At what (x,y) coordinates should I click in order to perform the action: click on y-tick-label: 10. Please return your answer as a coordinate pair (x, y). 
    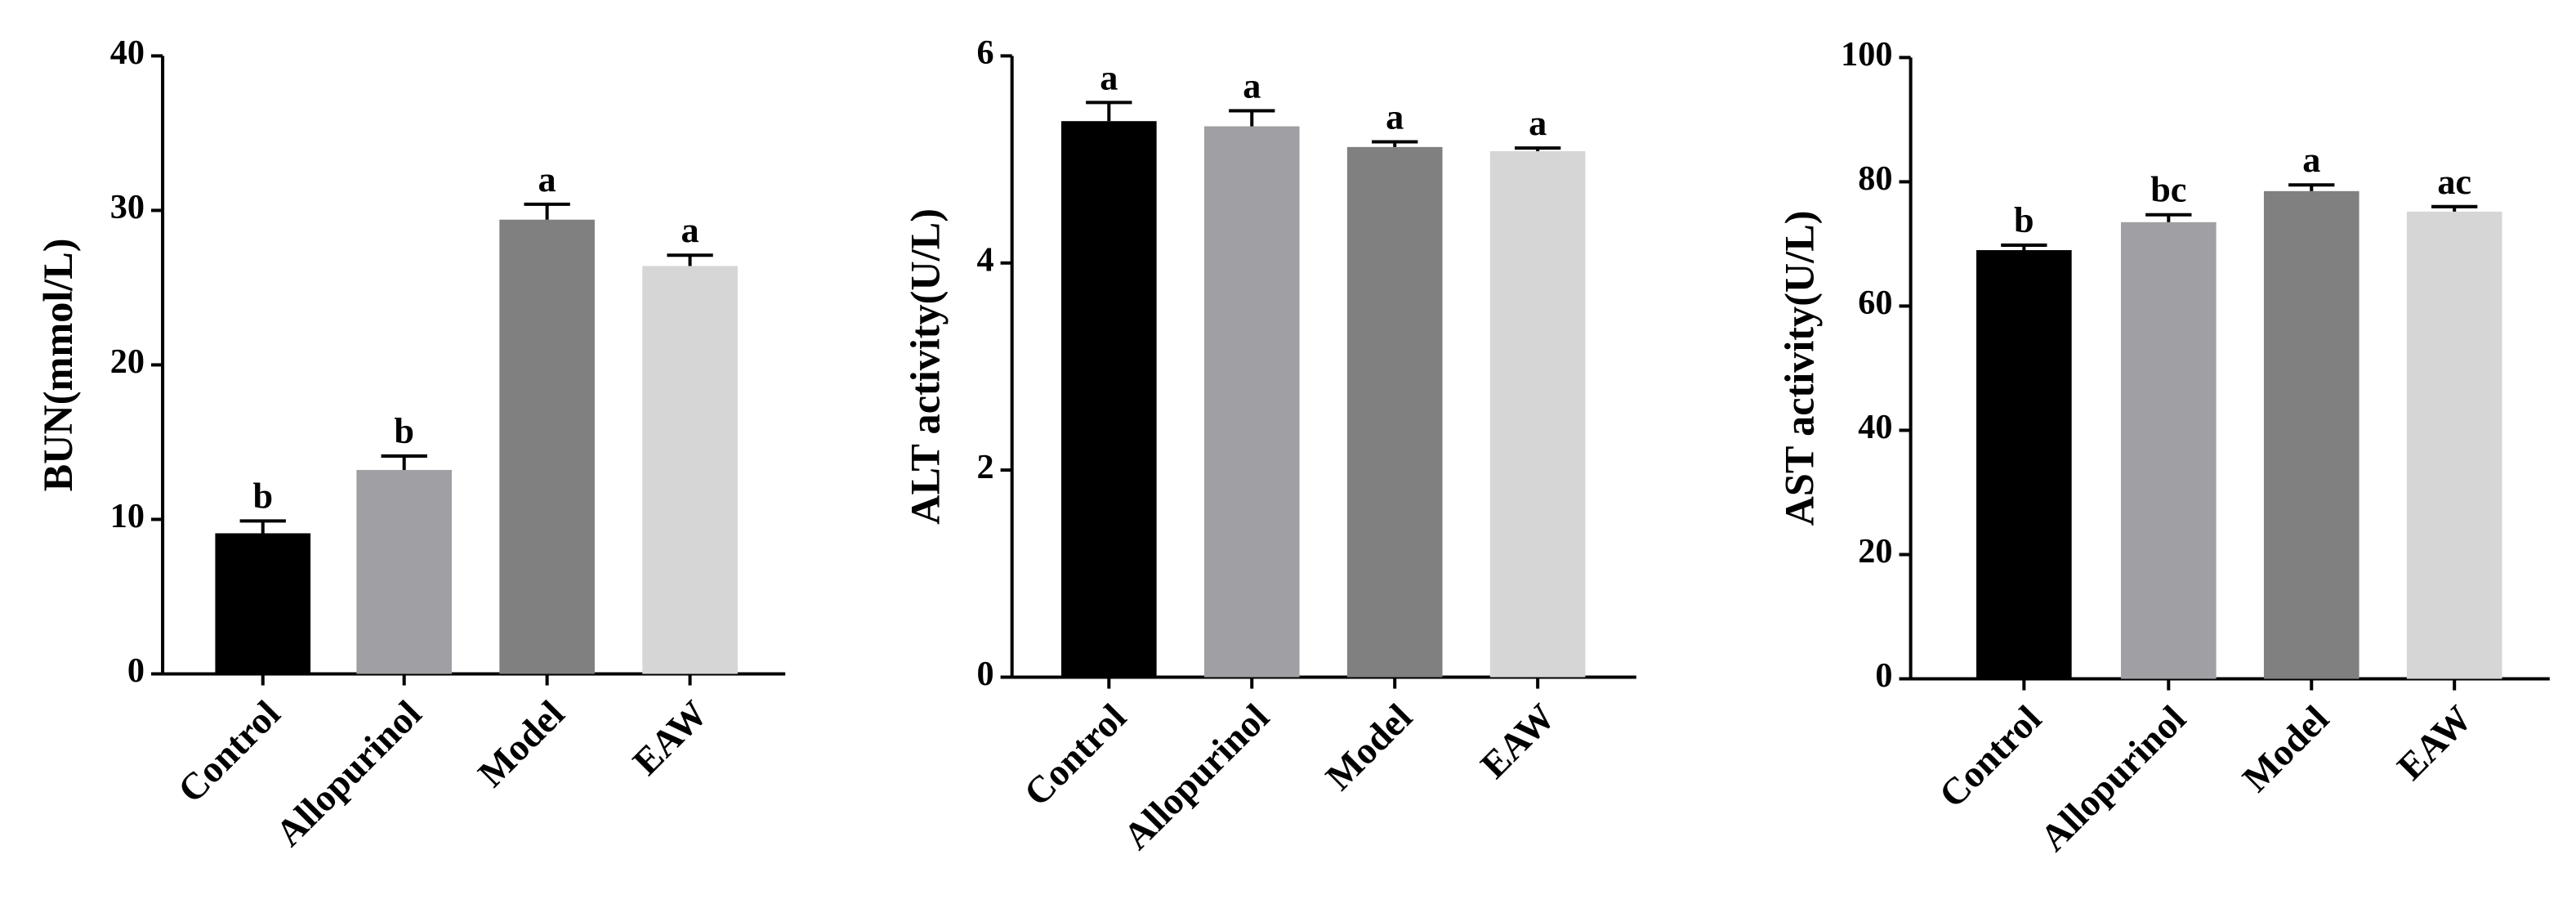
    Looking at the image, I should click on (128, 516).